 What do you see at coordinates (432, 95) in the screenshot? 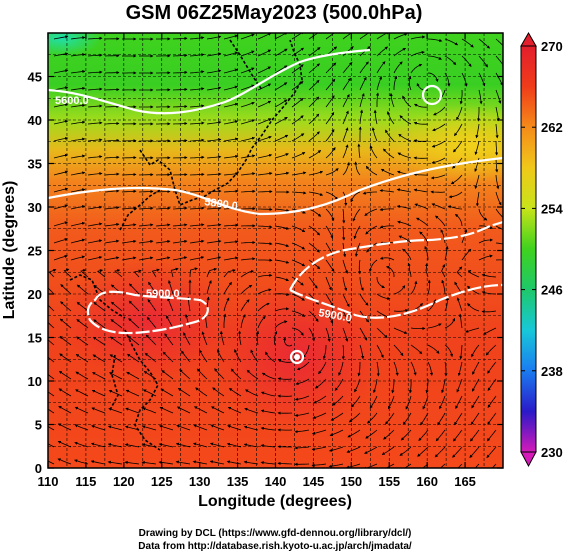
I see `cyclone-ne-contour` at bounding box center [432, 95].